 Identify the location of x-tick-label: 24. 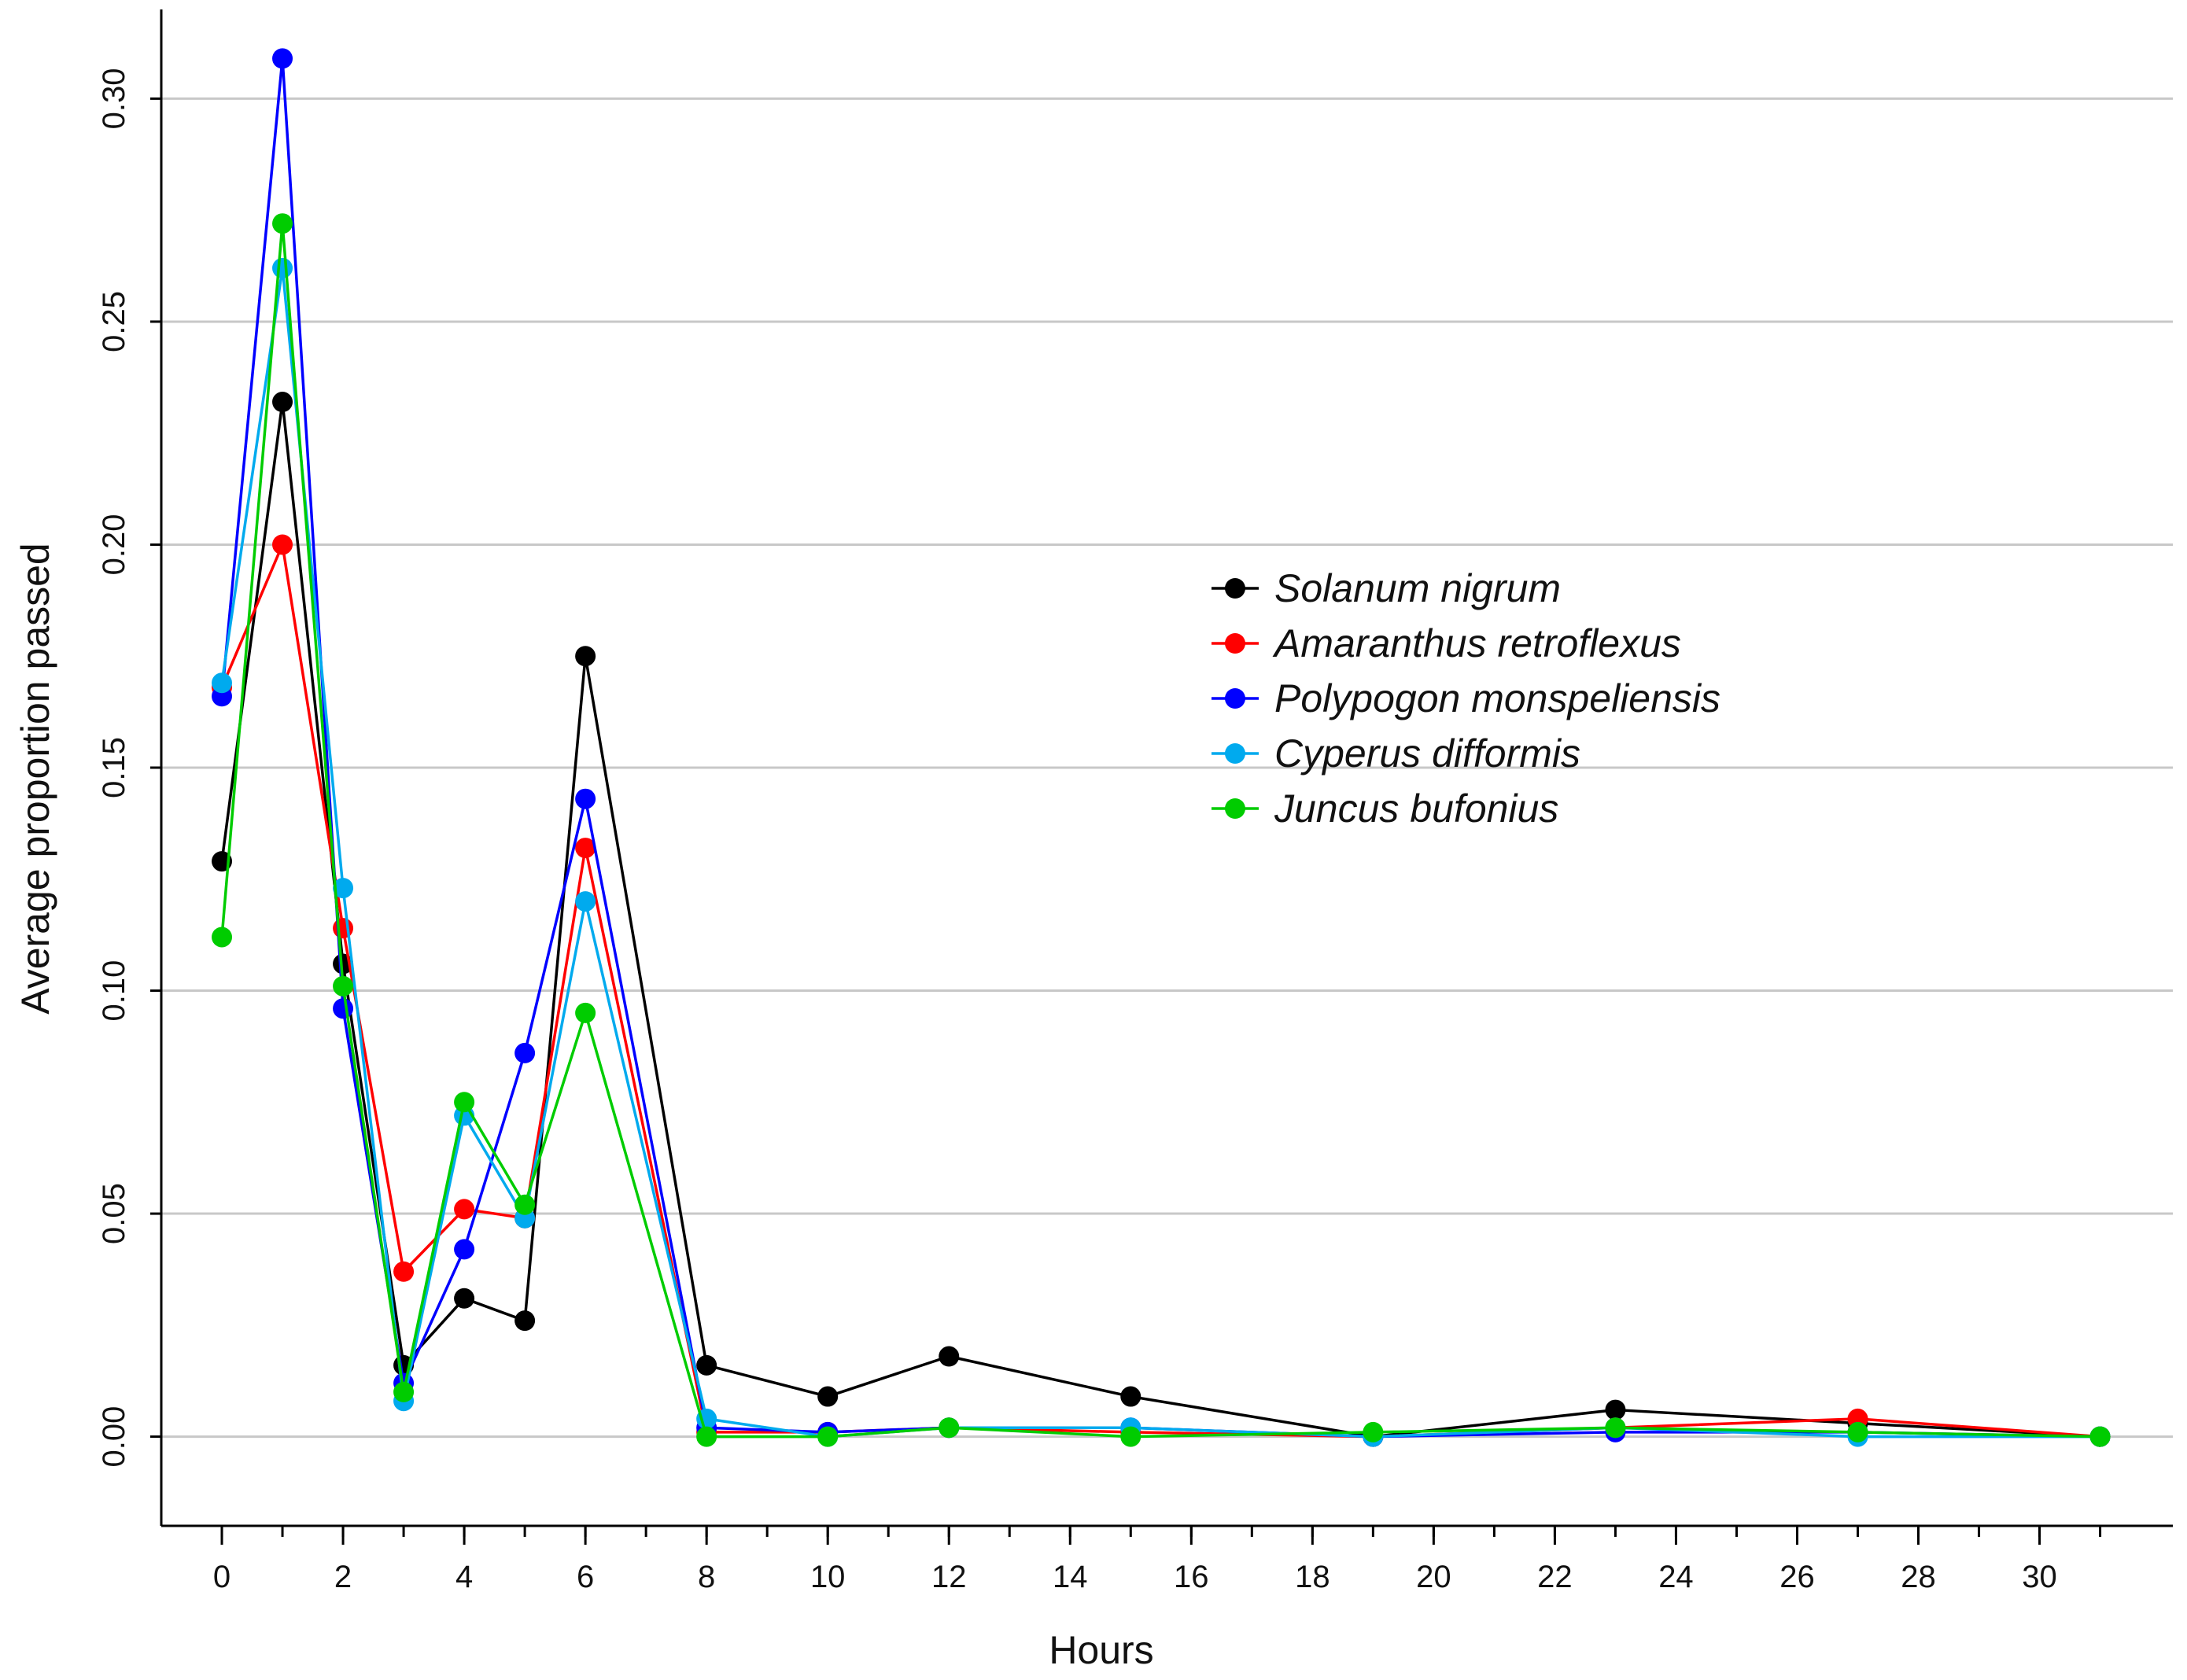
(1676, 1577).